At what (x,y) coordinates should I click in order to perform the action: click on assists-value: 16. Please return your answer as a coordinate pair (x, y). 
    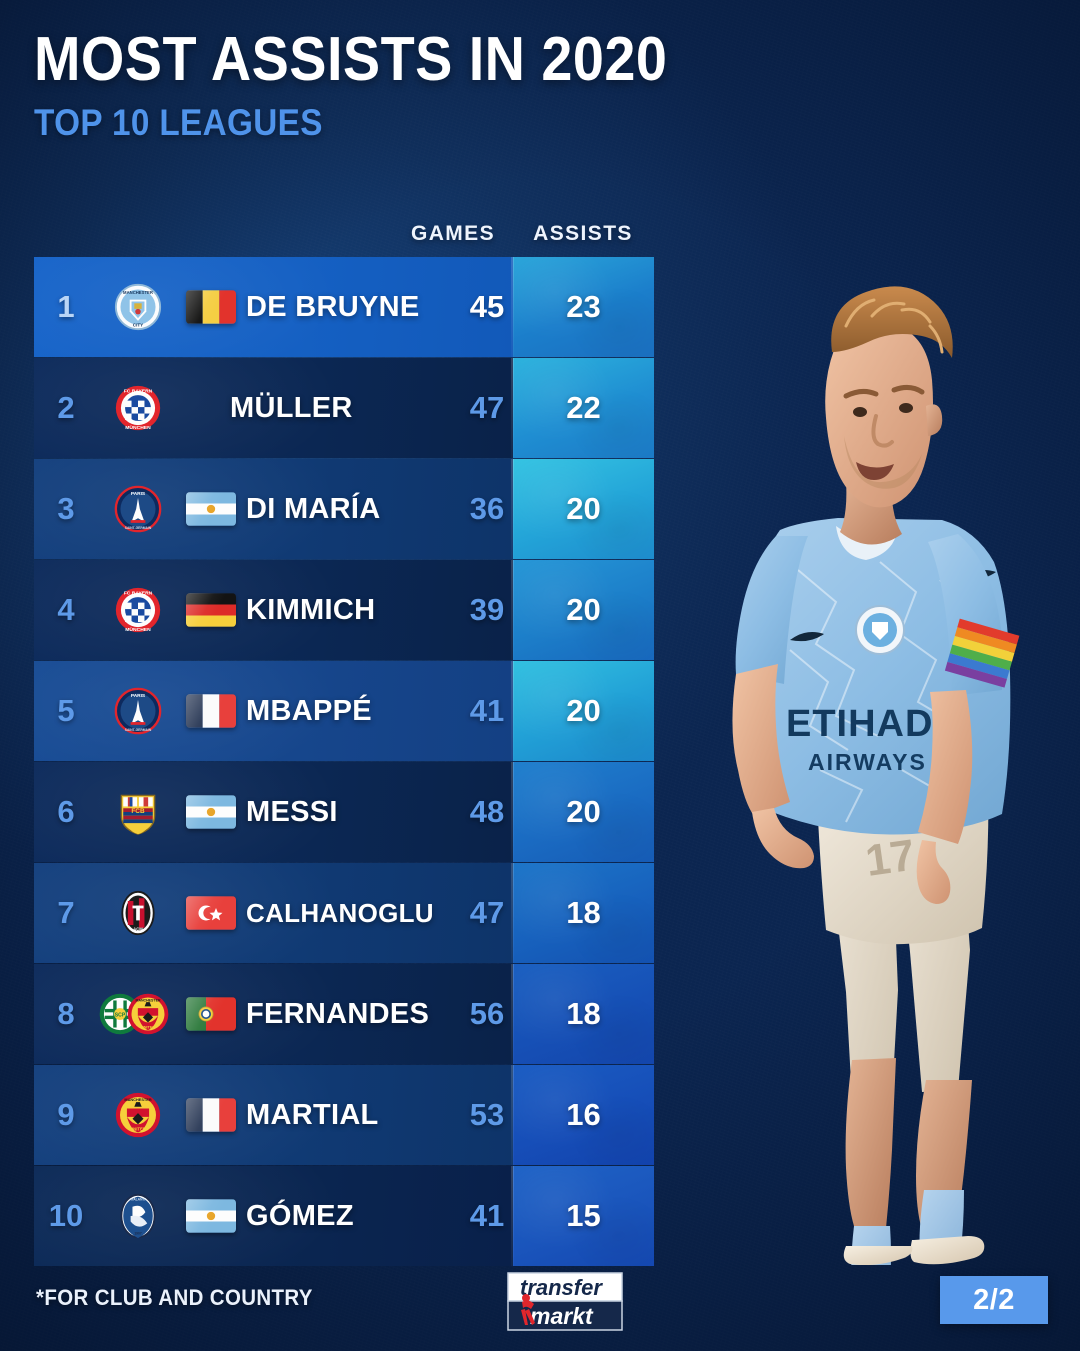
    Looking at the image, I should click on (583, 1114).